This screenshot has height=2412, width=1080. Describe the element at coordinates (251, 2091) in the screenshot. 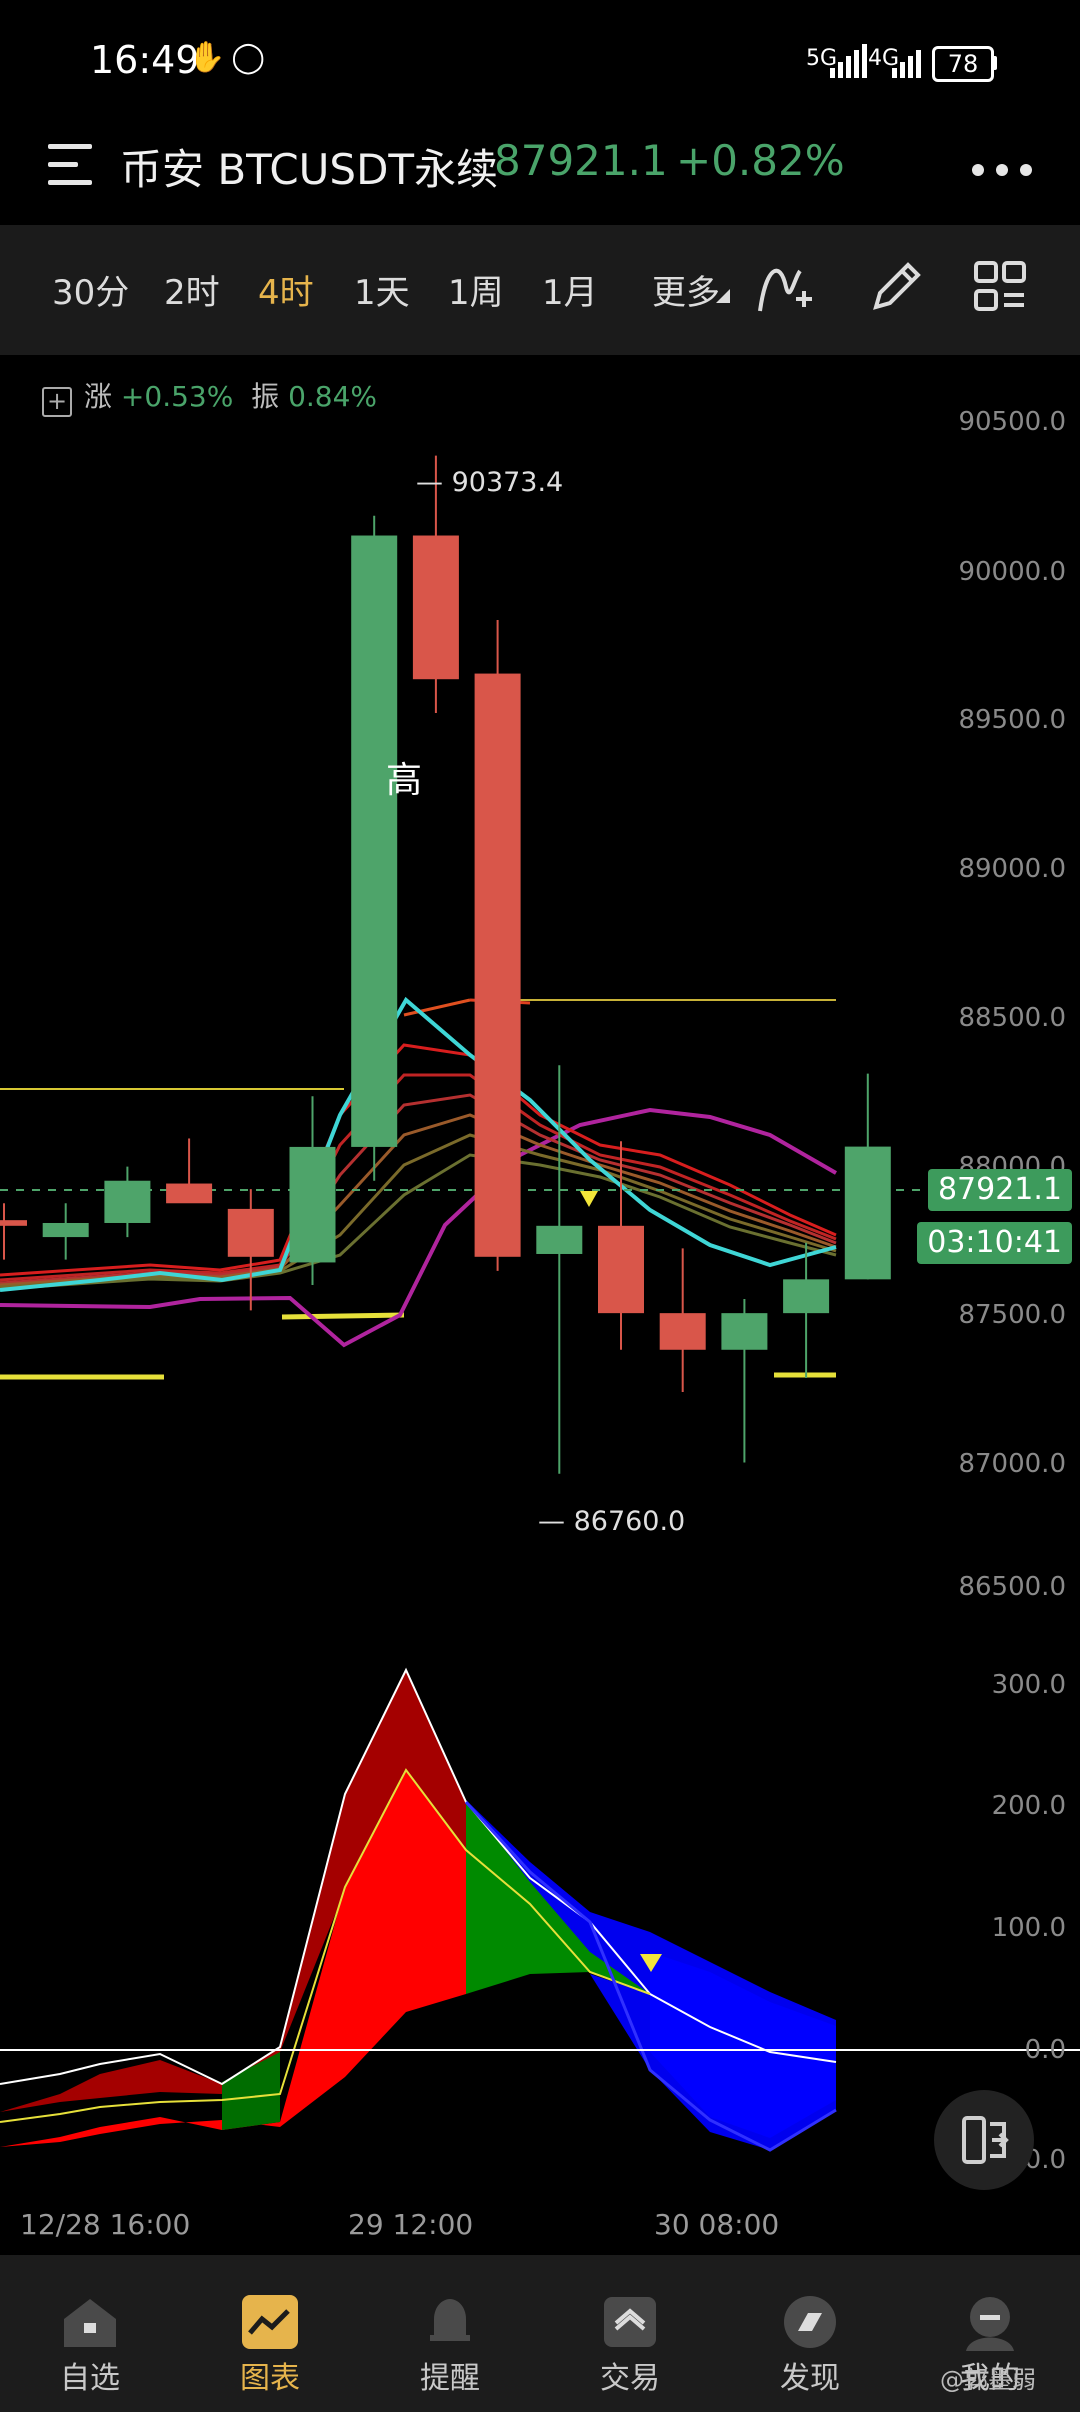

I see `osc-green-area` at that location.